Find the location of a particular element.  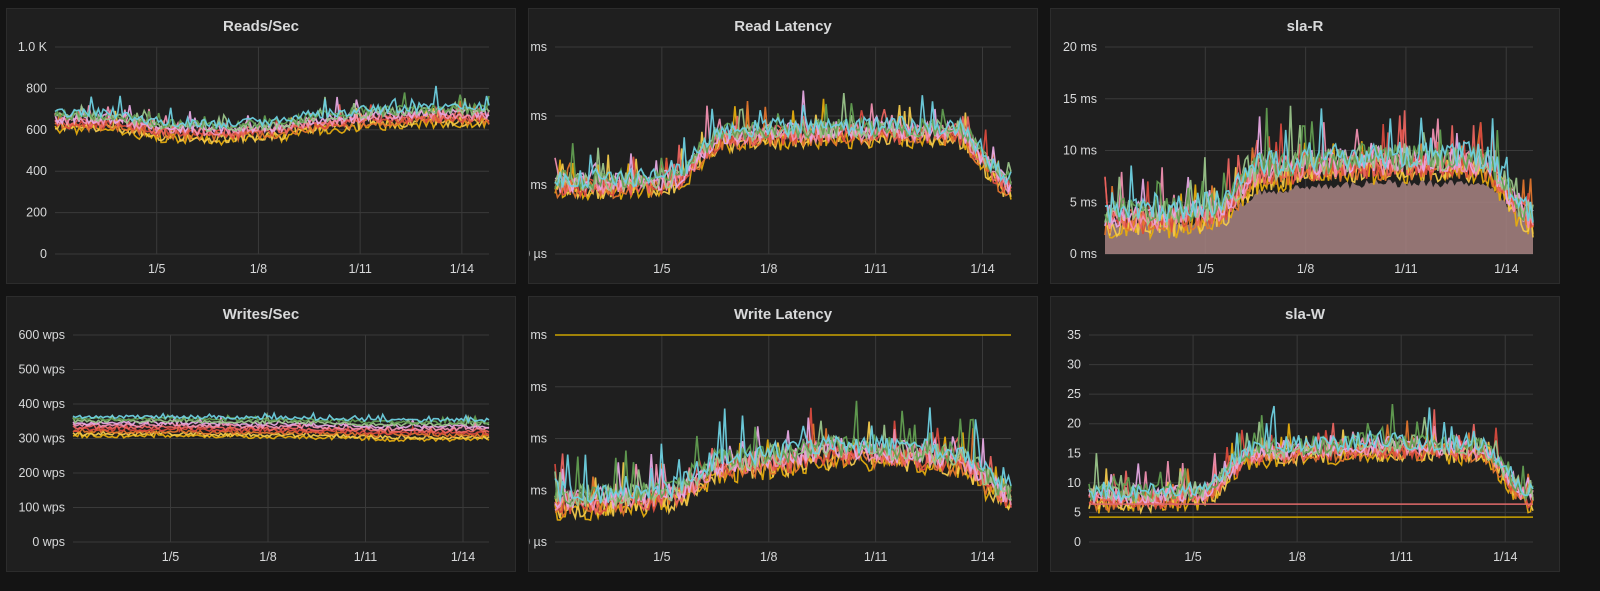

y-tick-label: 400 is located at coordinates (36, 171).